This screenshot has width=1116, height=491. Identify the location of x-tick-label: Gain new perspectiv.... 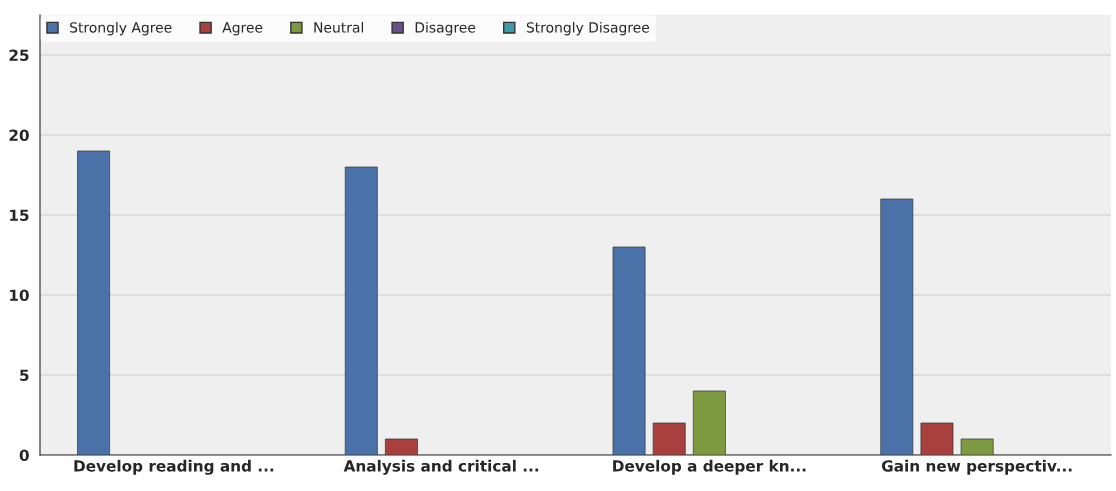
(976, 467).